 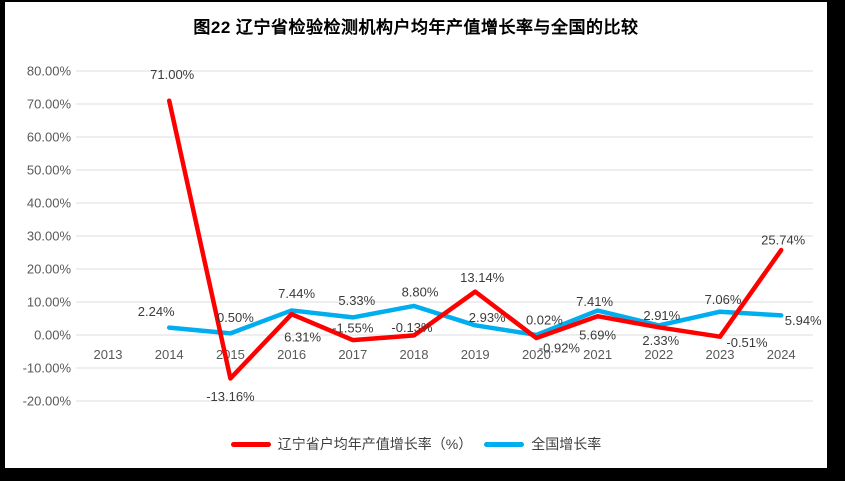 What do you see at coordinates (356, 300) in the screenshot?
I see `data-point-label: 5.33%` at bounding box center [356, 300].